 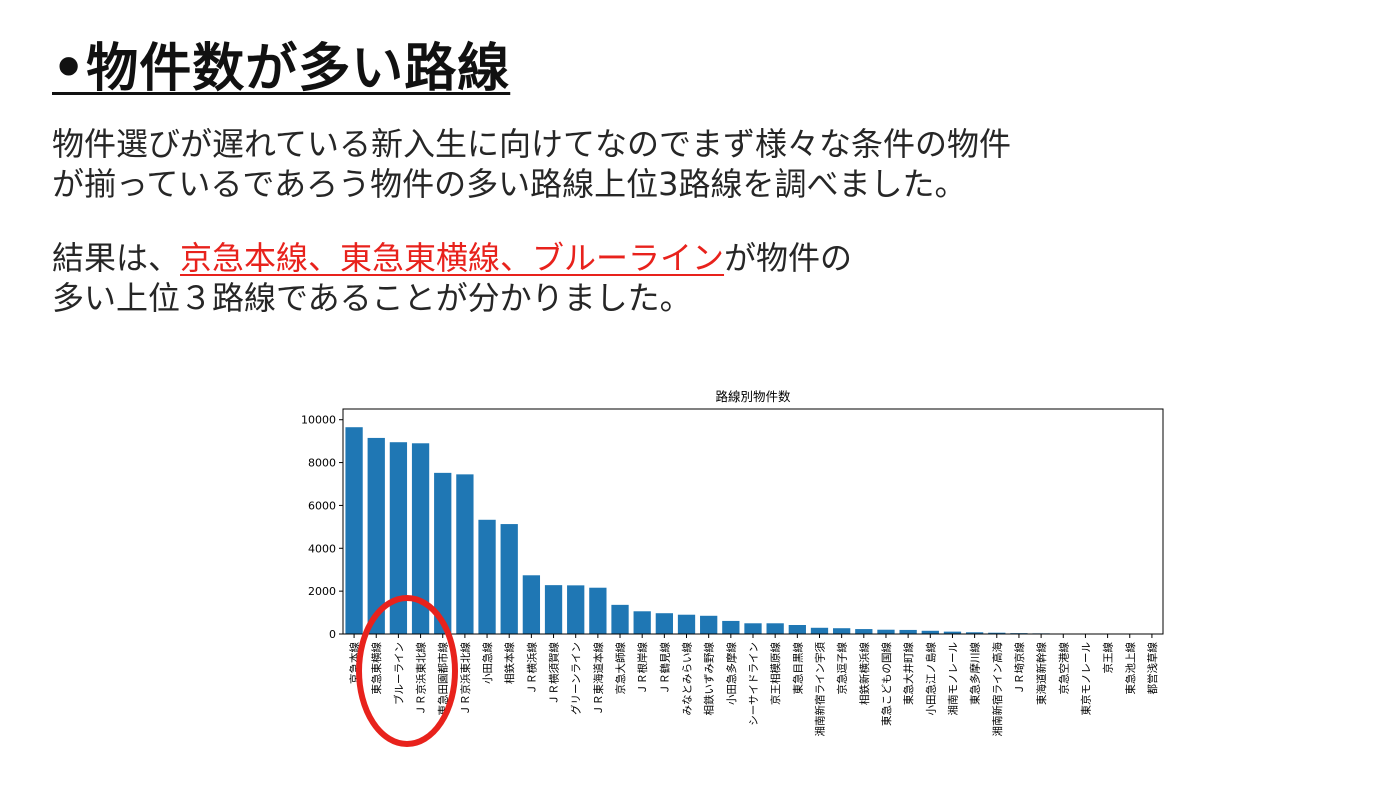 What do you see at coordinates (116, 258) in the screenshot?
I see `result-prefix: 結果は、` at bounding box center [116, 258].